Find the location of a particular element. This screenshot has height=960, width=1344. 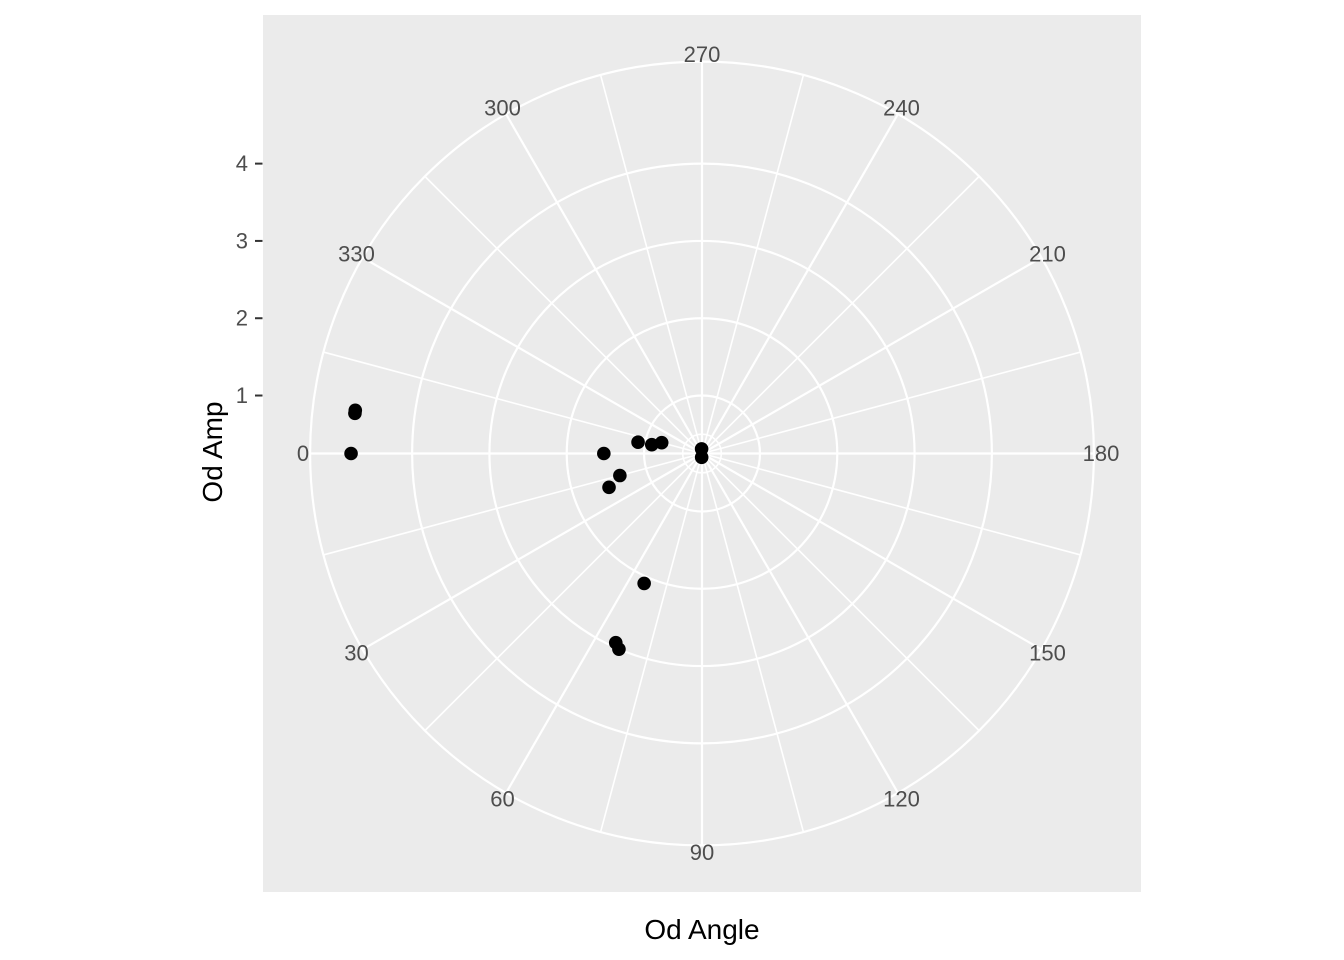

r-gridline-minor is located at coordinates (702, 453).